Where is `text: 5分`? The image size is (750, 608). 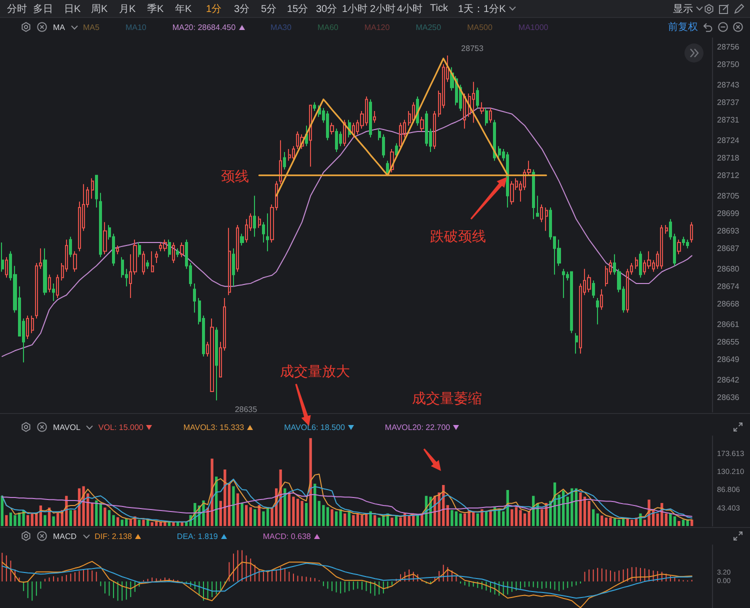 text: 5分 is located at coordinates (269, 9).